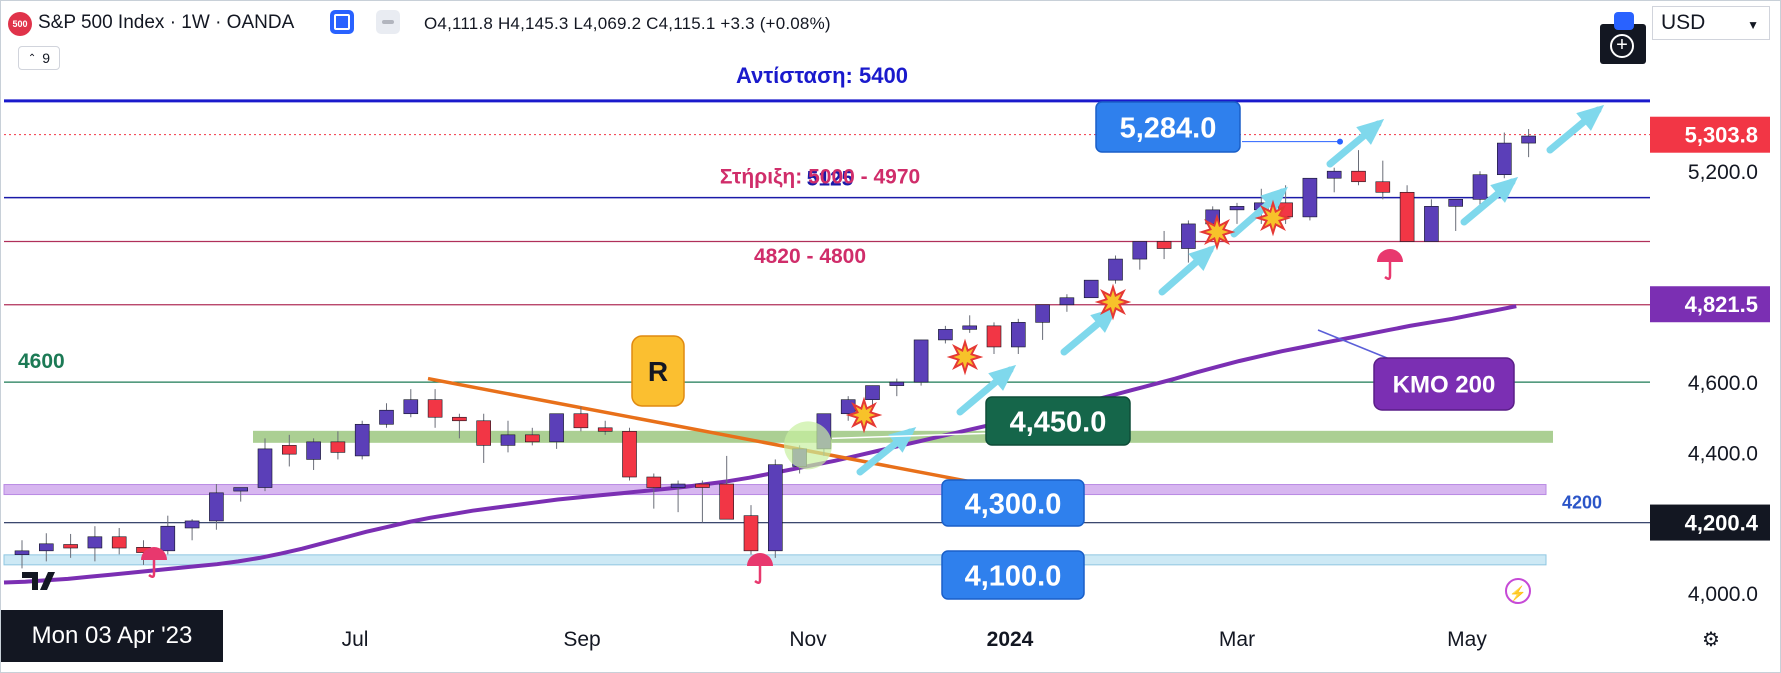 This screenshot has width=1781, height=673. Describe the element at coordinates (1753, 25) in the screenshot. I see `chevron-down-icon: ▼` at that location.